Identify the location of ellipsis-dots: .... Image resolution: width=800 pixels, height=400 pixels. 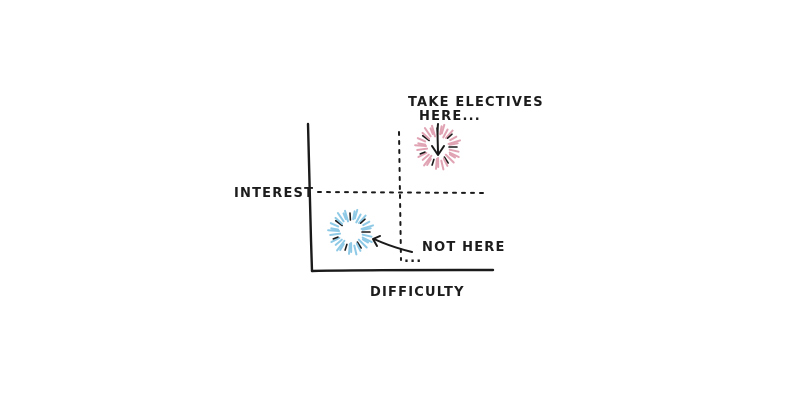
(413, 258).